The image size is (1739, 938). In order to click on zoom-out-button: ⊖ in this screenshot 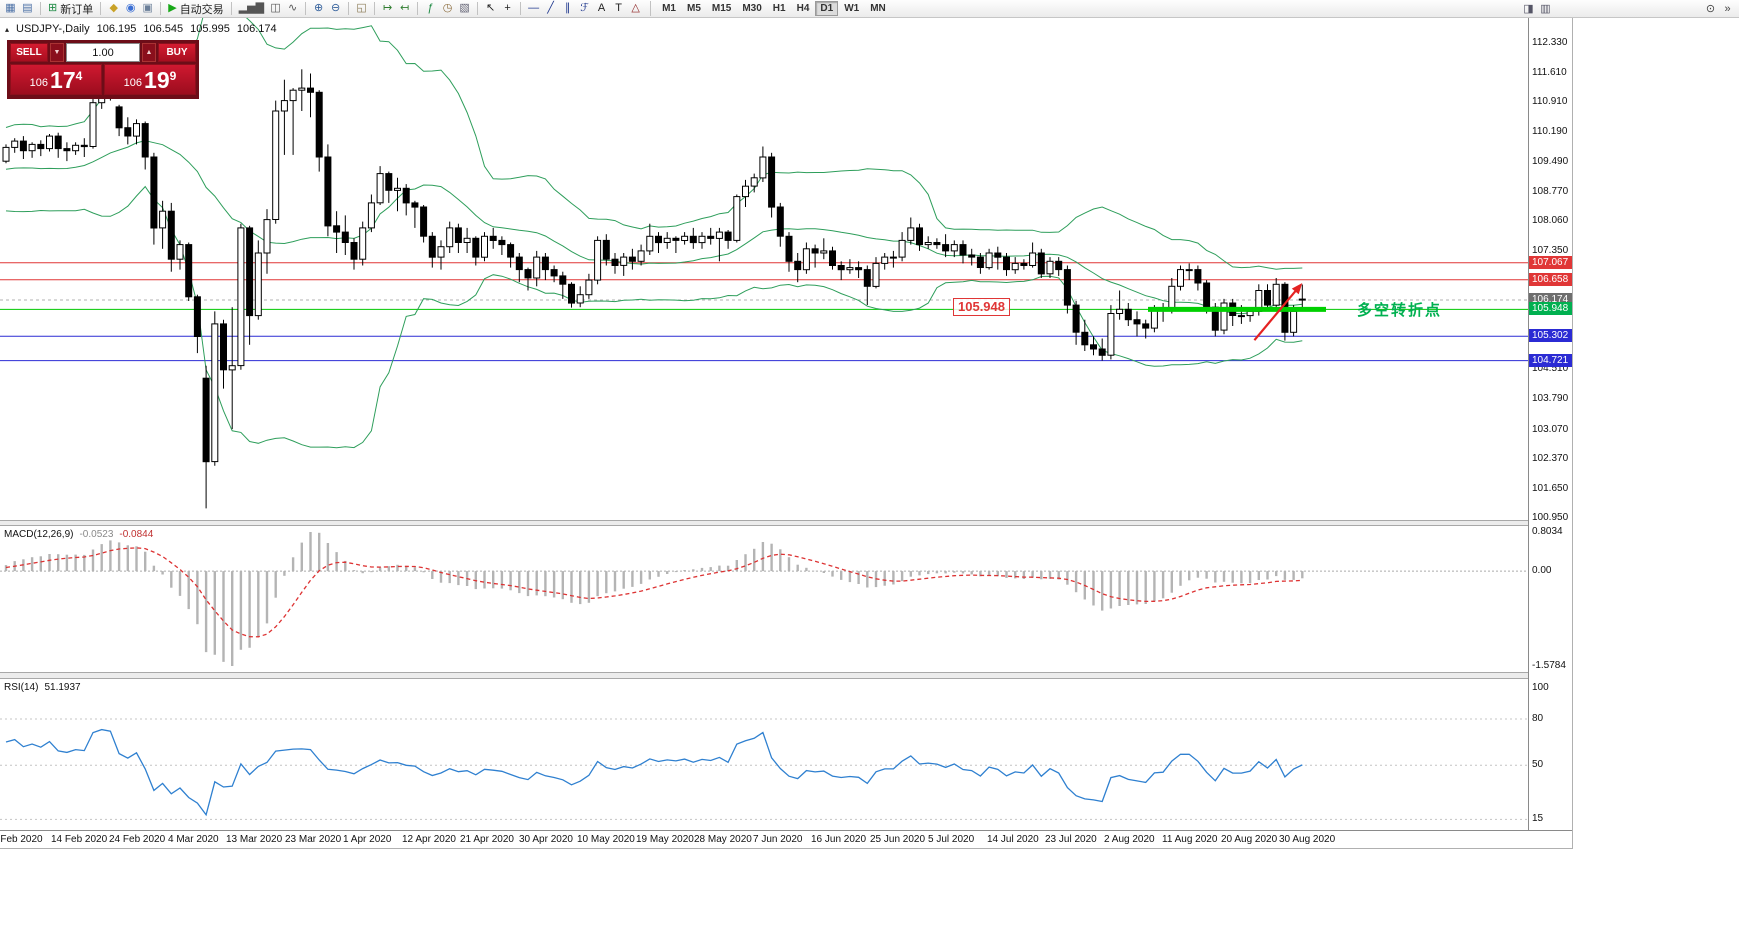, I will do `click(335, 9)`.